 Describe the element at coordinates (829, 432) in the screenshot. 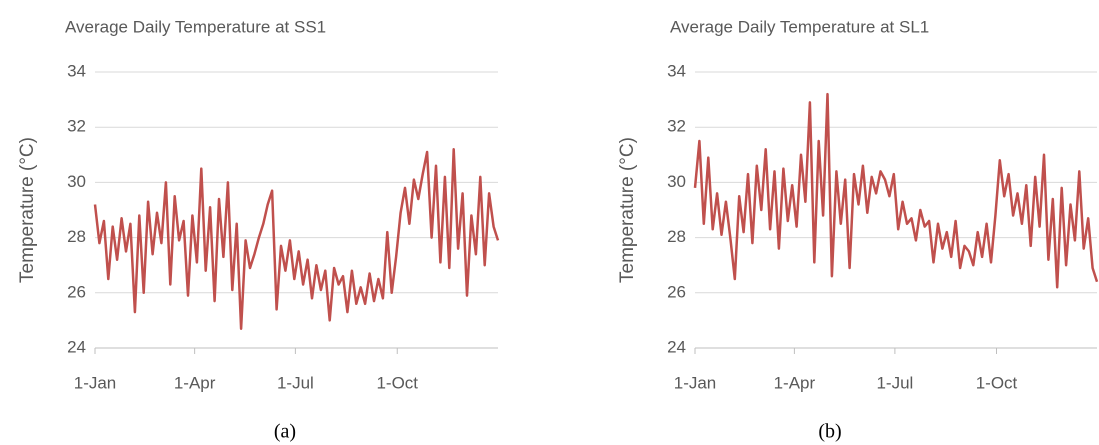

I see `caption: (b)` at that location.